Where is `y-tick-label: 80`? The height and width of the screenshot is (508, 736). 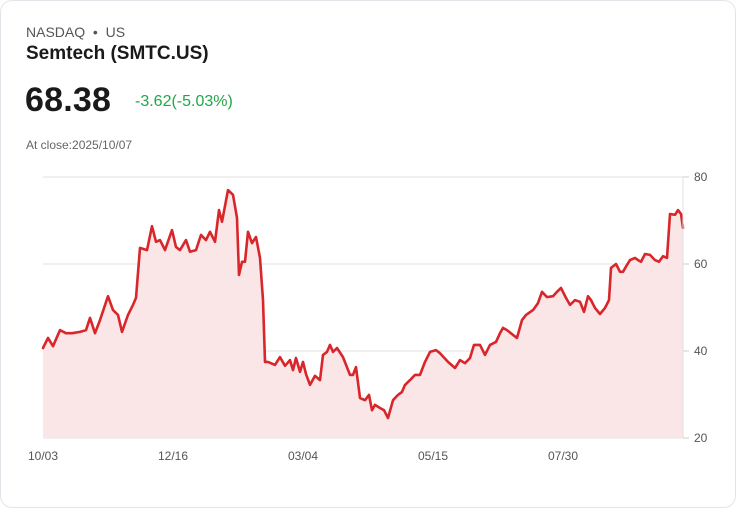 y-tick-label: 80 is located at coordinates (701, 177).